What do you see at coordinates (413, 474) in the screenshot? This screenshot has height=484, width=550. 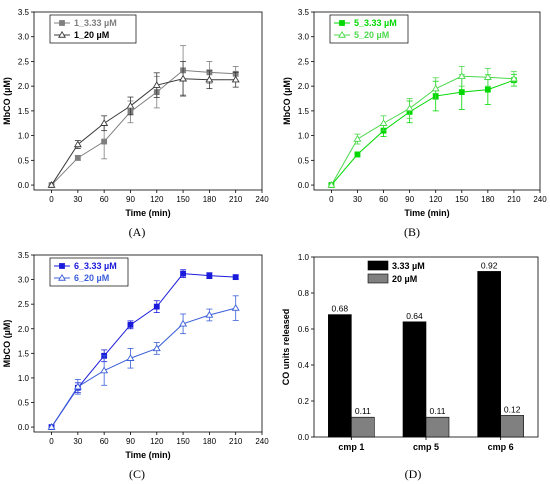 I see `panel-label: (D)` at bounding box center [413, 474].